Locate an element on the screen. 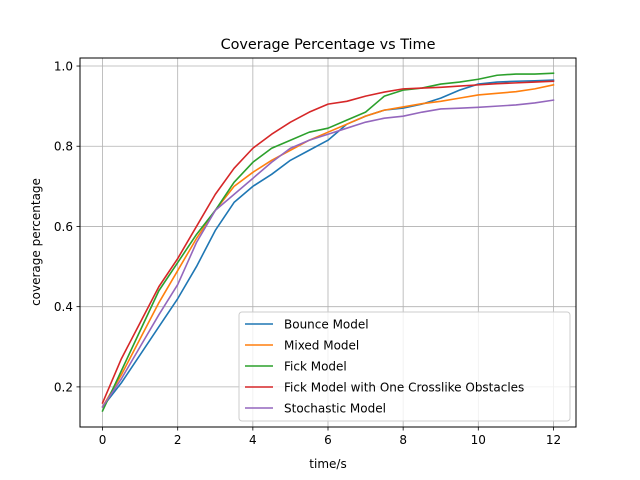  y-tick-label: 0.8 is located at coordinates (63, 147).